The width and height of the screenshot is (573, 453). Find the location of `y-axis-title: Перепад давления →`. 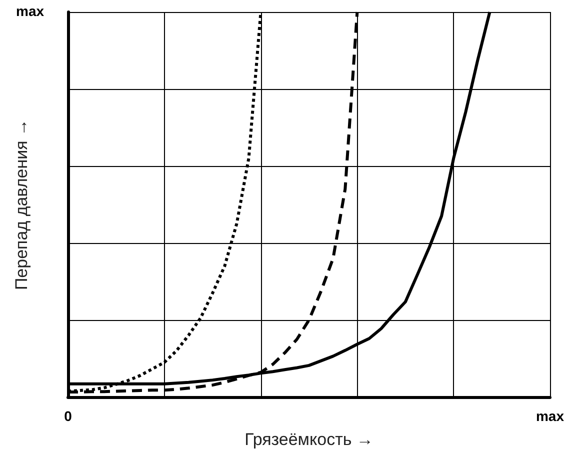

y-axis-title: Перепад давления → is located at coordinates (21, 204).